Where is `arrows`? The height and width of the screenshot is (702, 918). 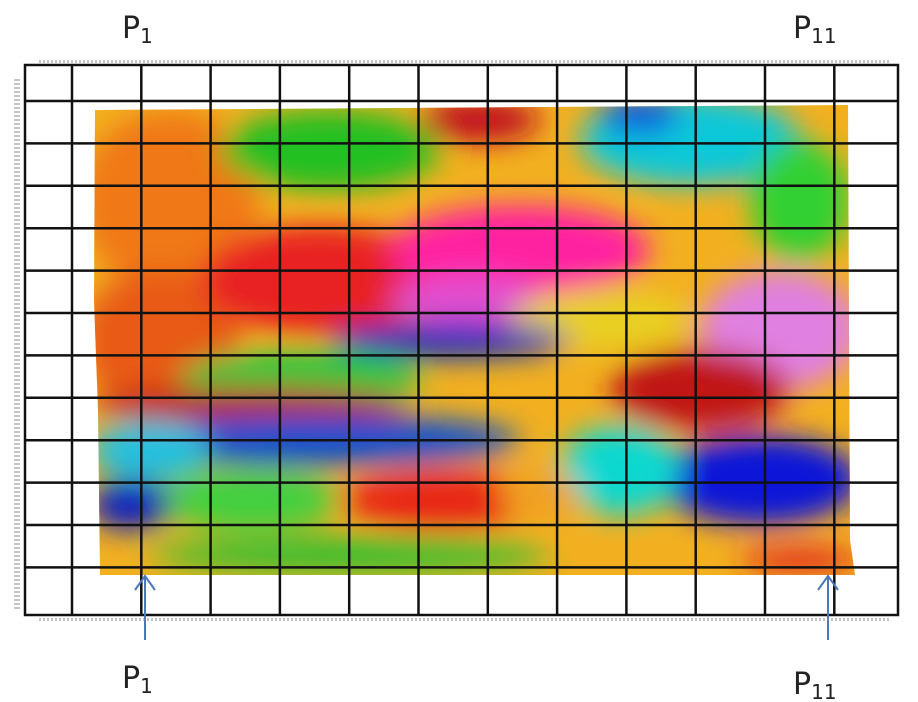 arrows is located at coordinates (486, 607).